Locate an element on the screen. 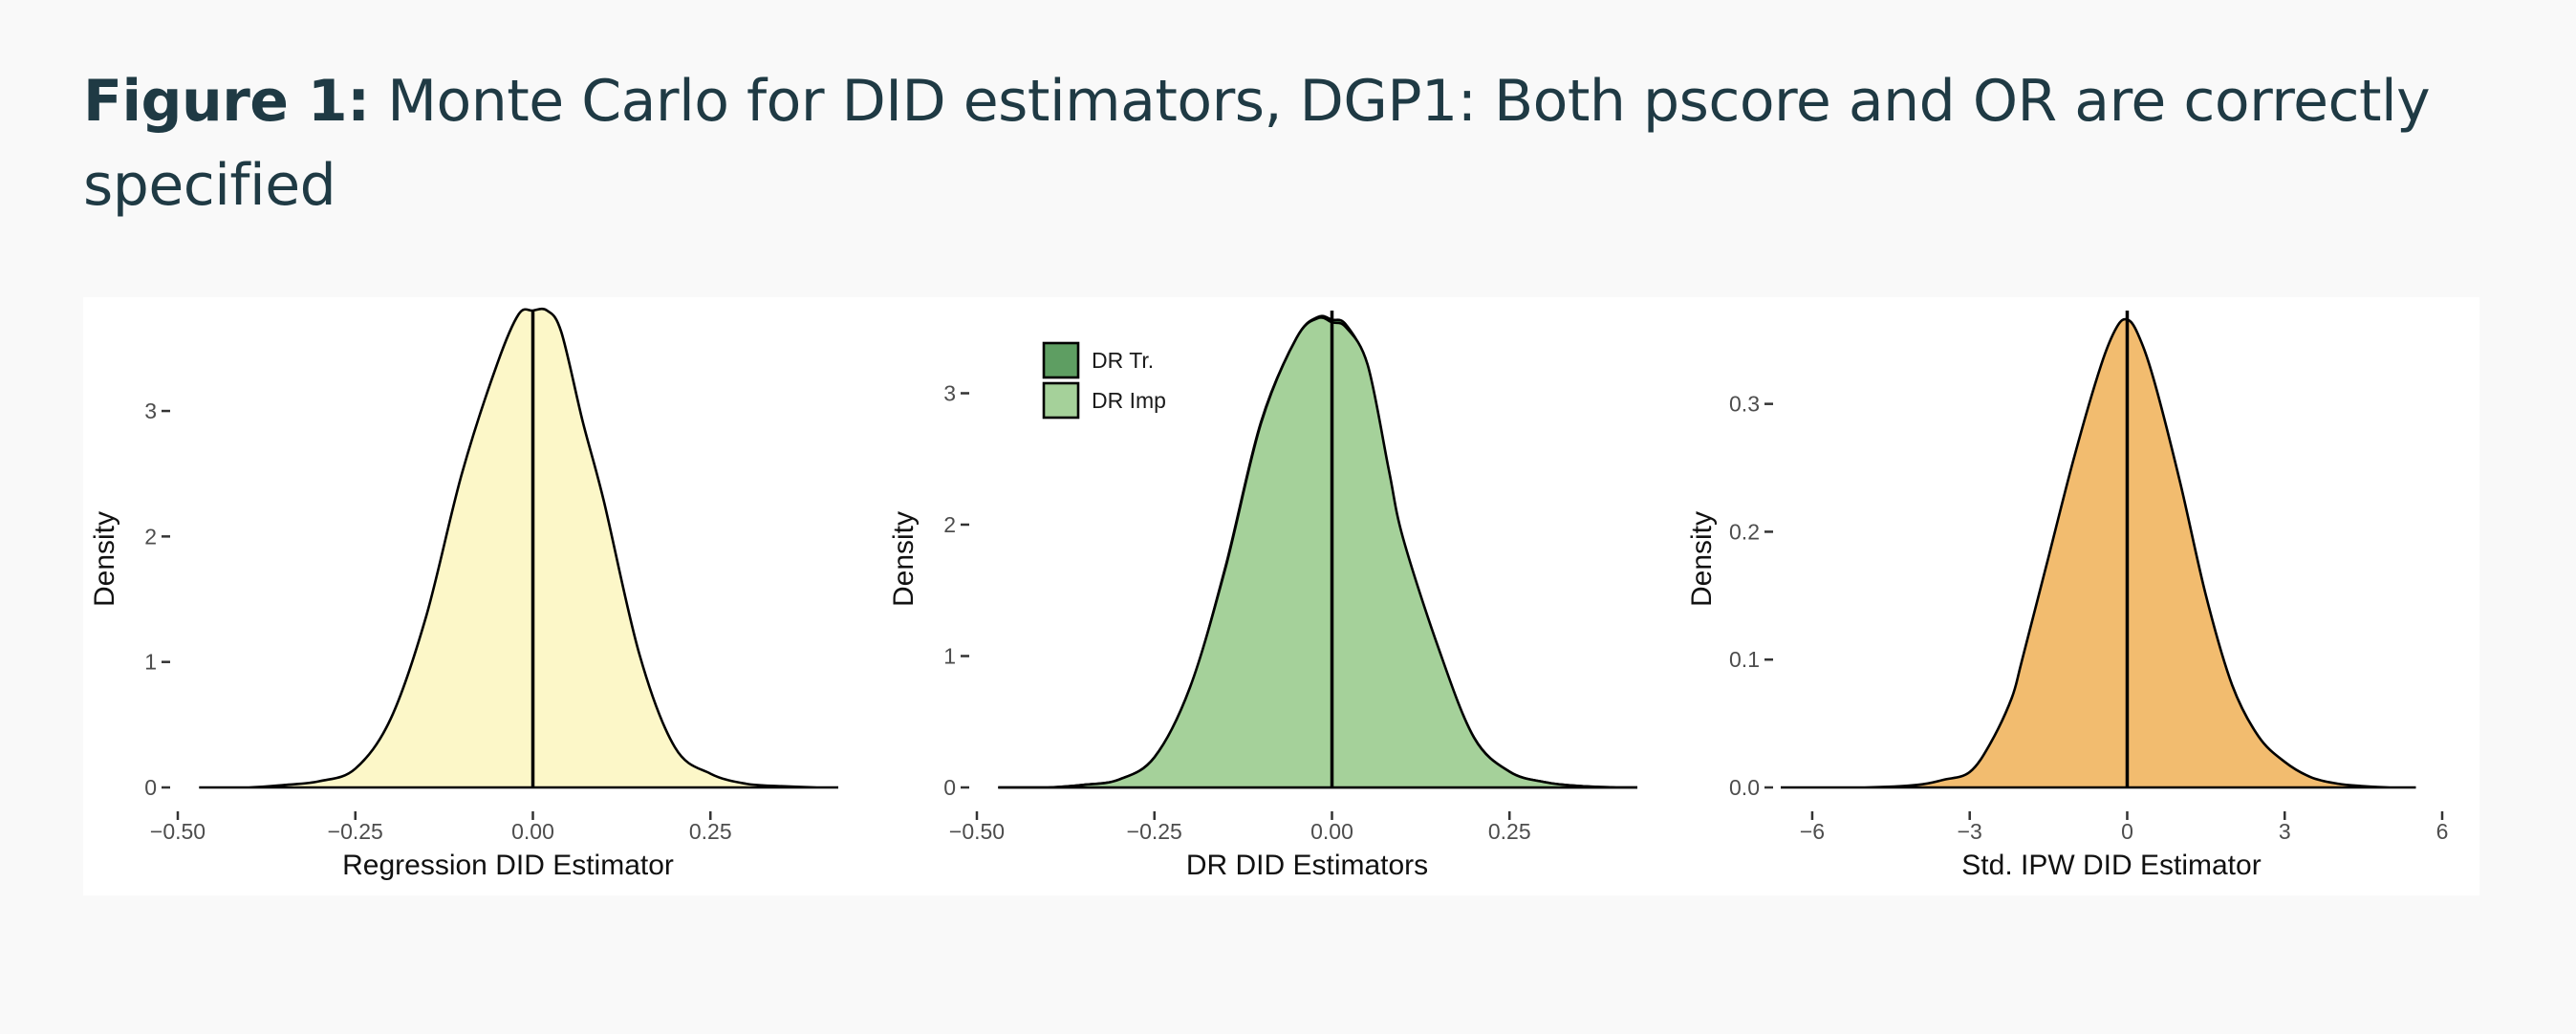  density-curve-dr-imp is located at coordinates (1317, 552).